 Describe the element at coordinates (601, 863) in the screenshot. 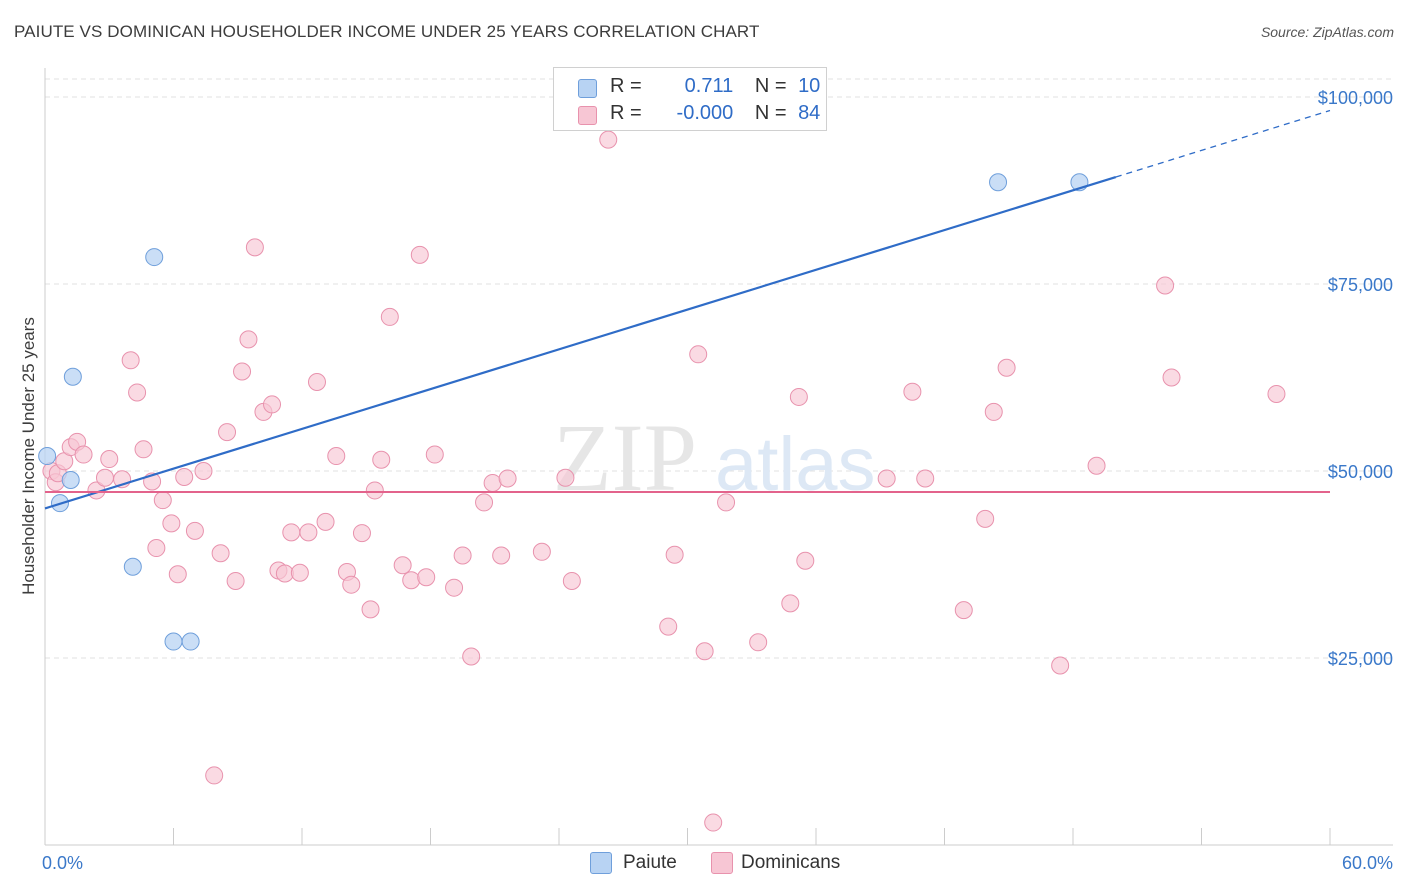

I see `paiute-legend-swatch` at that location.